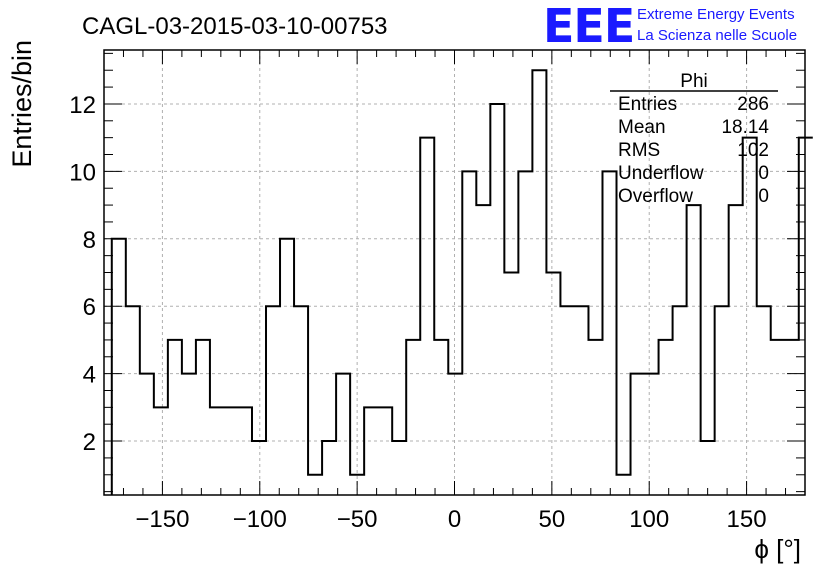 Image resolution: width=836 pixels, height=572 pixels. I want to click on y-axis-label: Entries/bin, so click(22, 104).